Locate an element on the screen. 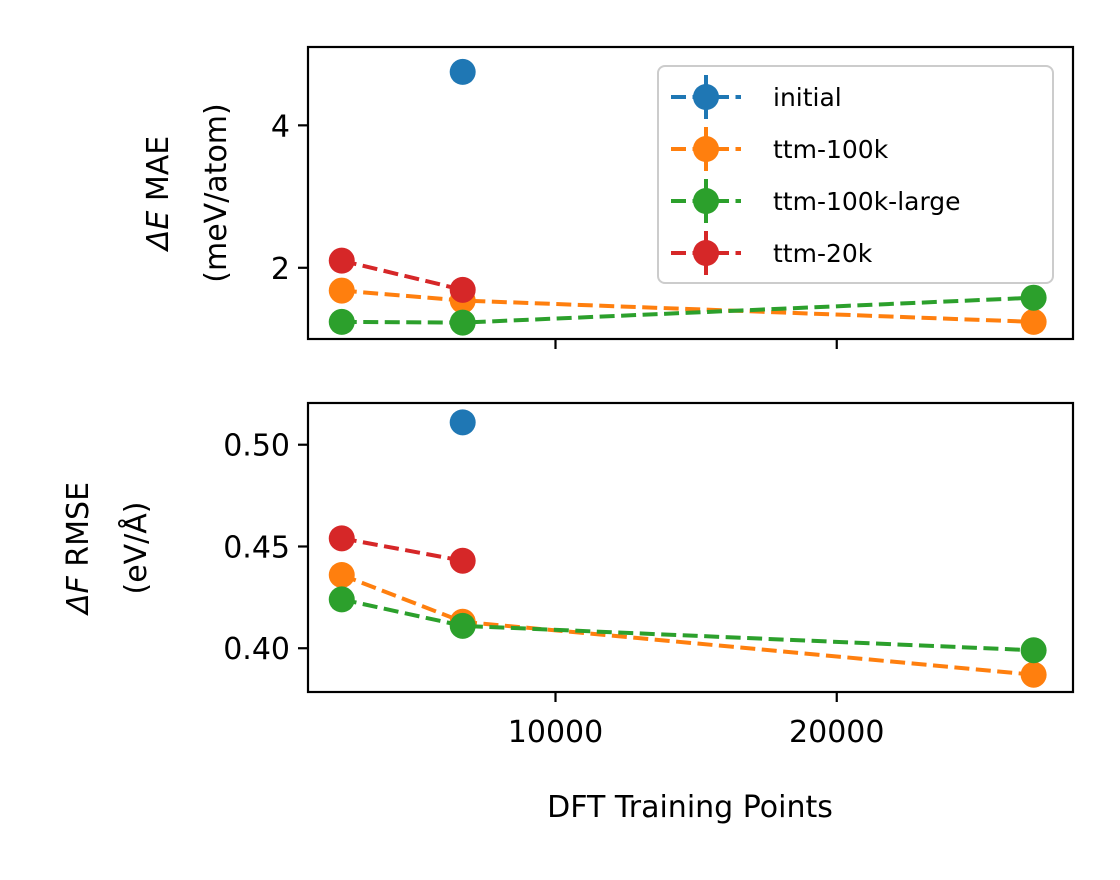  legend-box is located at coordinates (855, 174).